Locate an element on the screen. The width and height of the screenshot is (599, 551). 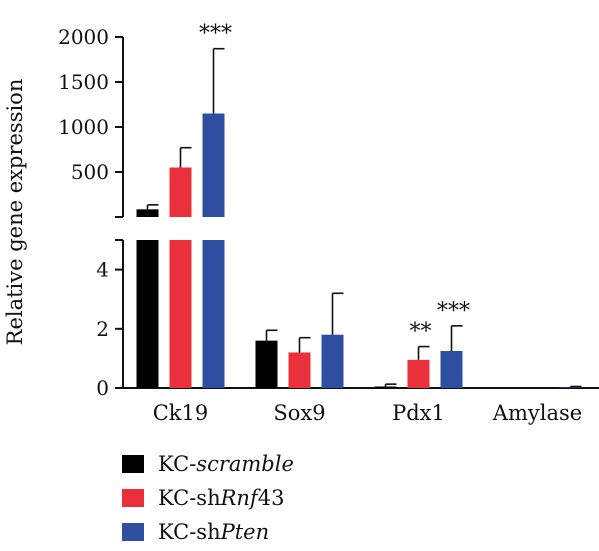
y-tick-label: 500 is located at coordinates (90, 172).